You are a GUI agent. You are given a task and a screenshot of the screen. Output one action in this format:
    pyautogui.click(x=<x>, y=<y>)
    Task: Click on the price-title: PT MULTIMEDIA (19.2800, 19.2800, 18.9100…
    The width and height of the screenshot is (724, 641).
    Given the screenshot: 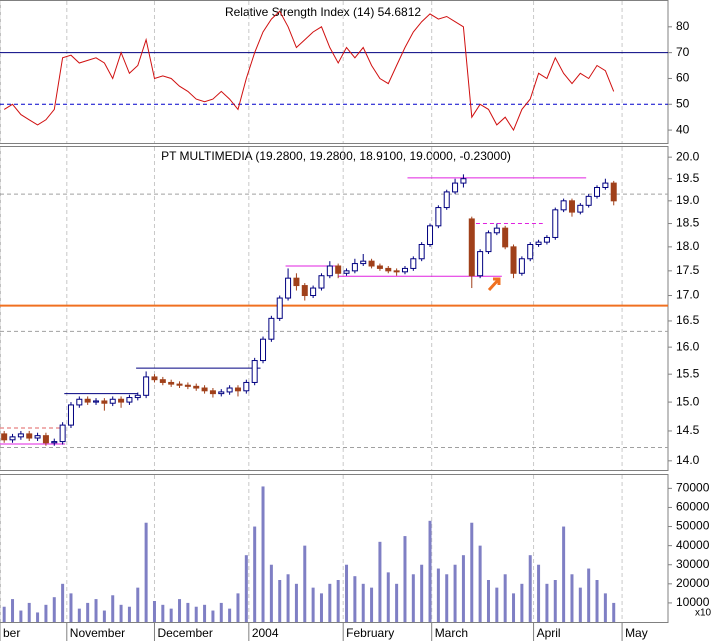 What is the action you would take?
    pyautogui.click(x=336, y=156)
    